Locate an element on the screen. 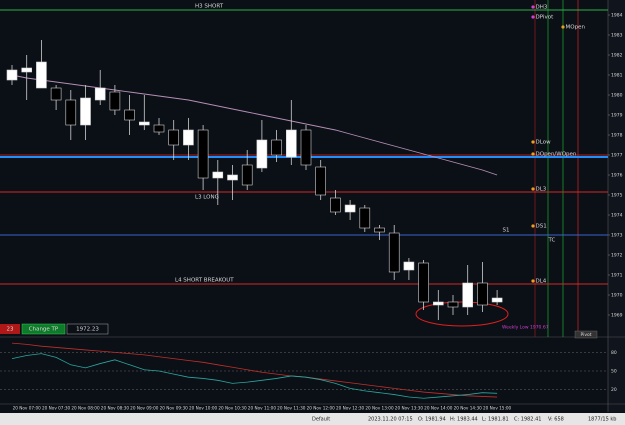 This screenshot has height=425, width=625. x-tick-label: 20 Nov 14:30 is located at coordinates (468, 408).